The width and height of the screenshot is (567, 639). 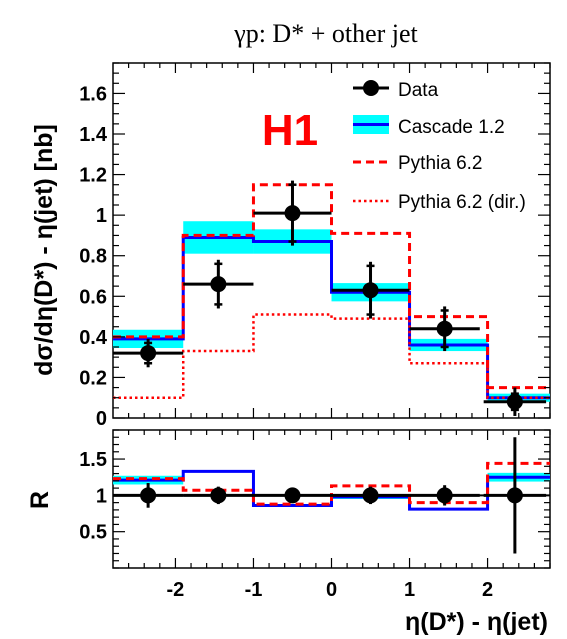 What do you see at coordinates (93, 176) in the screenshot?
I see `y-tick-label: 1.2` at bounding box center [93, 176].